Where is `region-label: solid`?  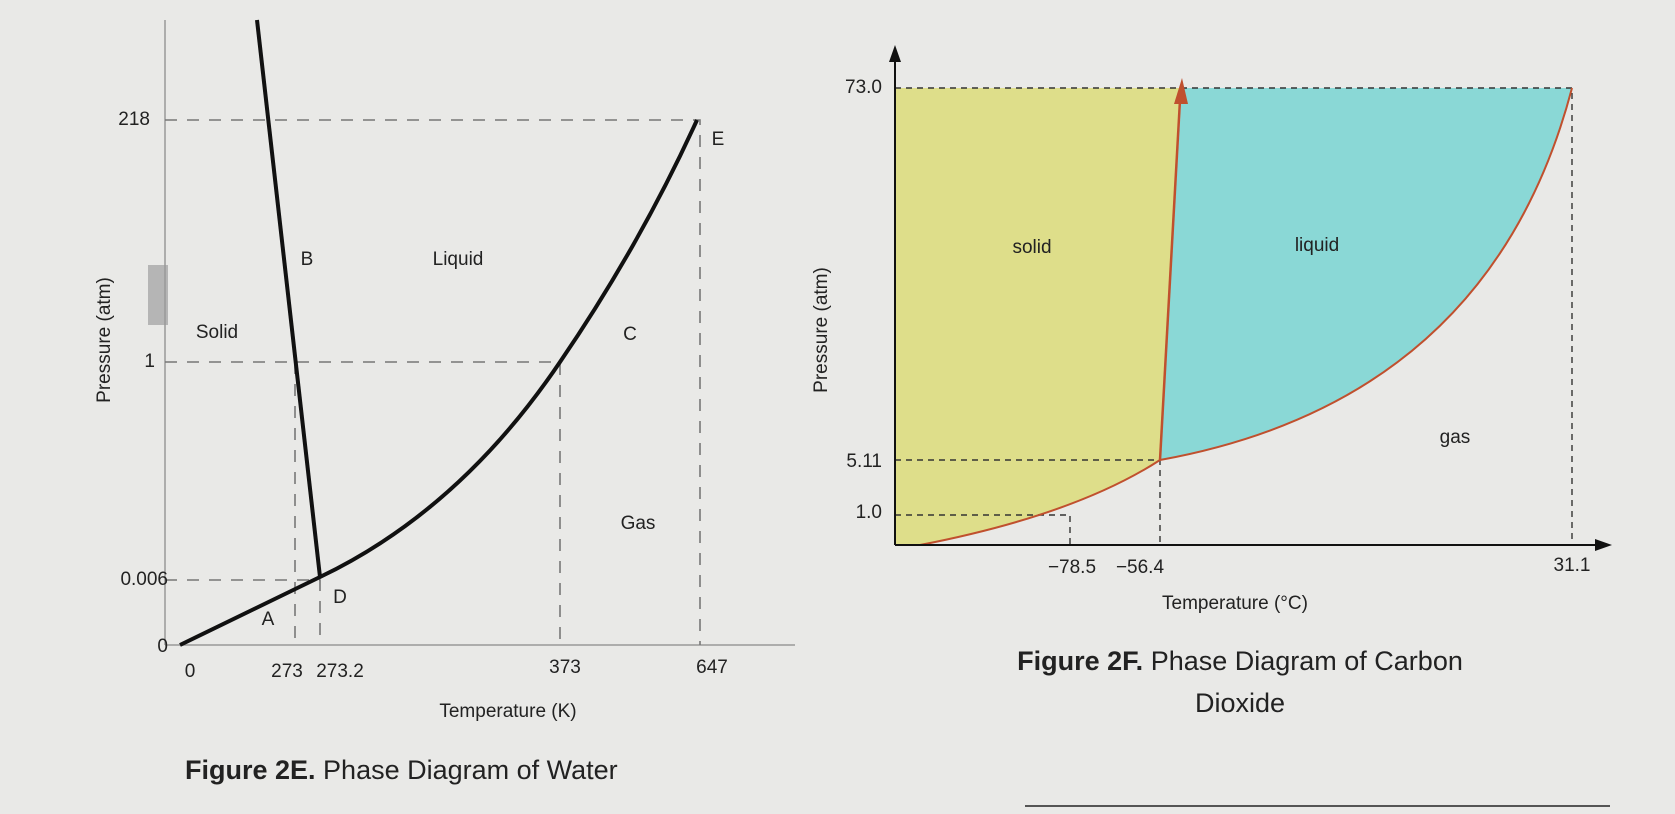 region-label: solid is located at coordinates (1031, 247).